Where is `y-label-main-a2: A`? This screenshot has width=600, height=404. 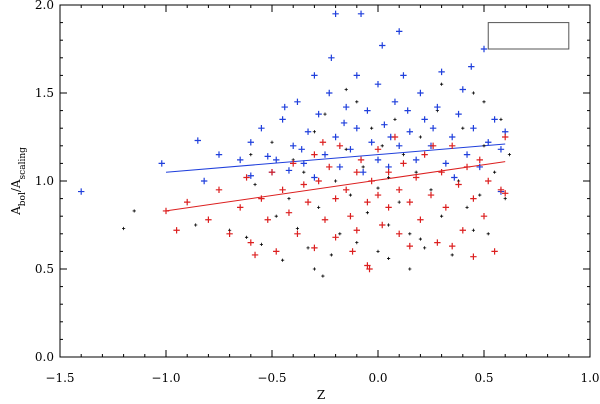 y-label-main-a2: A is located at coordinates (16, 184).